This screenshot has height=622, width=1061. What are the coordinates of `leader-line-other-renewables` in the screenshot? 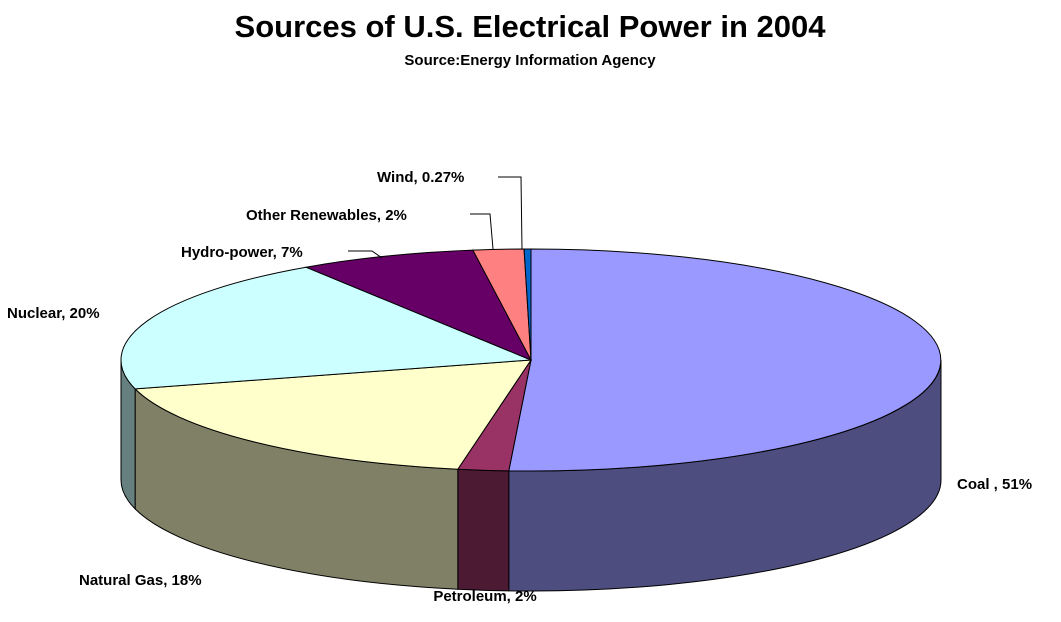 It's located at (482, 231).